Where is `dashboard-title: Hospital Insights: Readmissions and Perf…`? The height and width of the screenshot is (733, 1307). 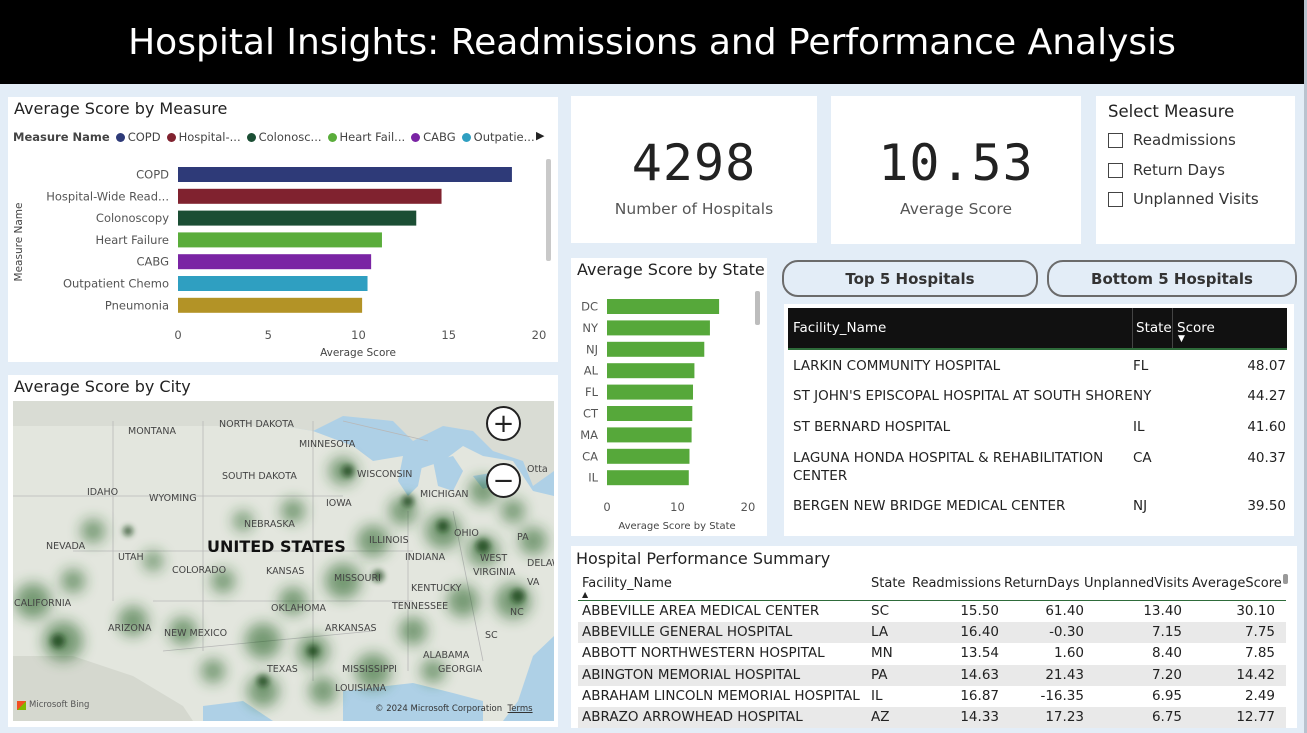 dashboard-title: Hospital Insights: Readmissions and Perf… is located at coordinates (652, 42).